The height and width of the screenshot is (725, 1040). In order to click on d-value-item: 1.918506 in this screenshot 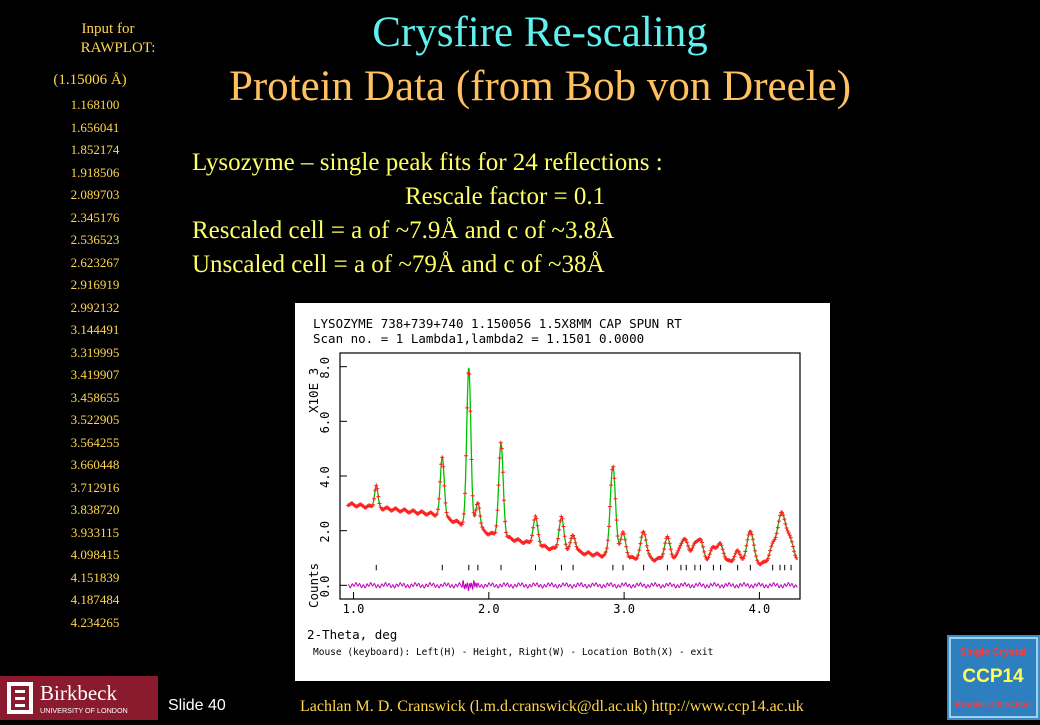, I will do `click(95, 172)`.